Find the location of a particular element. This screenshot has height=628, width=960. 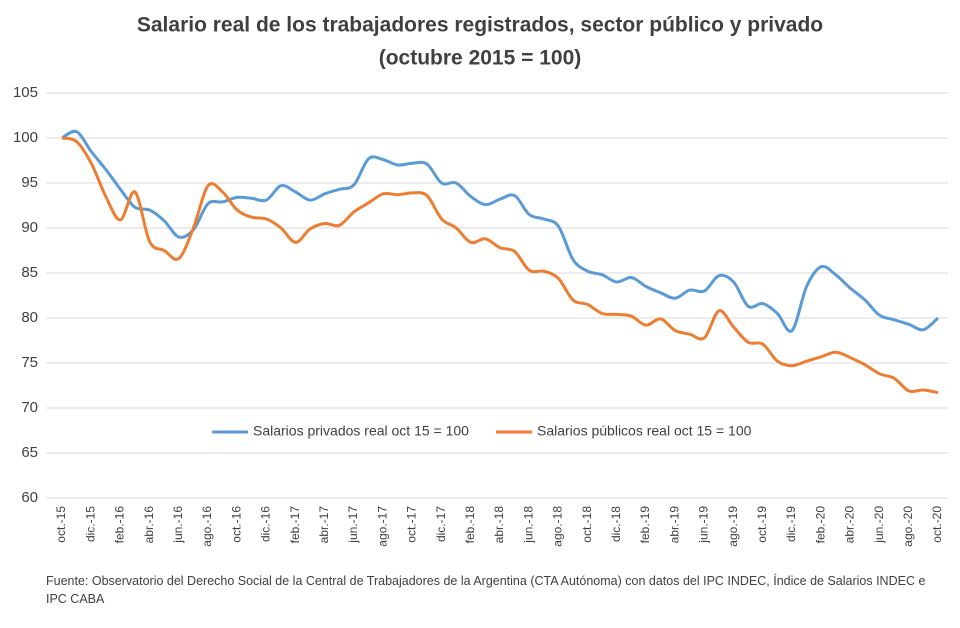

x-tick-label: ago.-19 is located at coordinates (733, 526).